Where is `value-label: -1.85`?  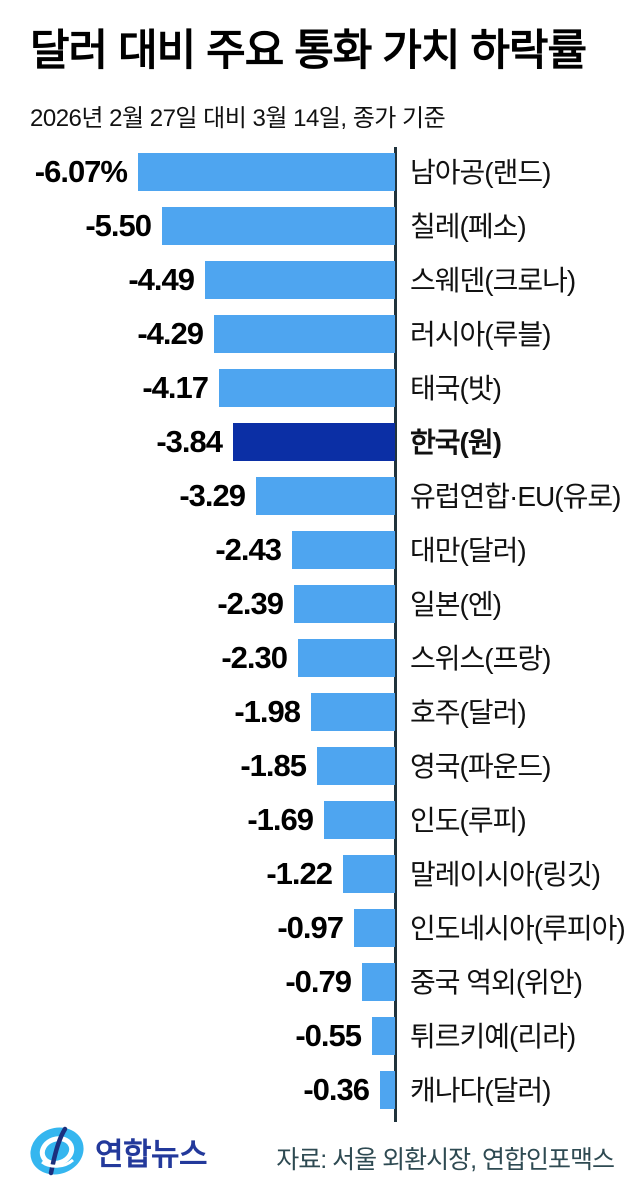
value-label: -1.85 is located at coordinates (273, 765).